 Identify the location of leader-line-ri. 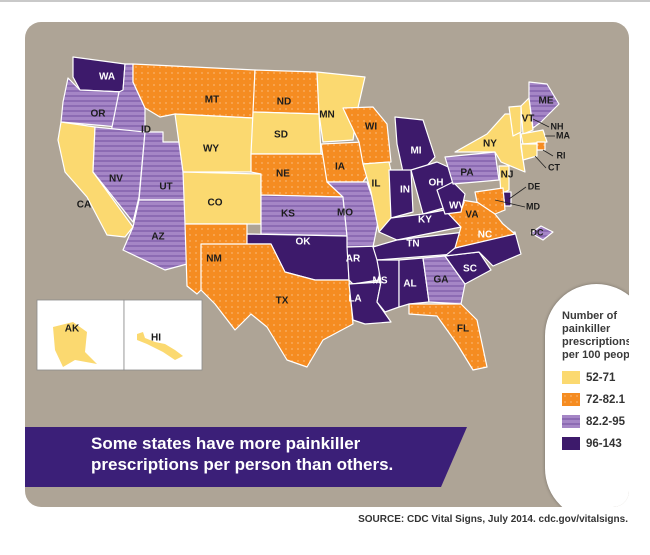
(548, 153).